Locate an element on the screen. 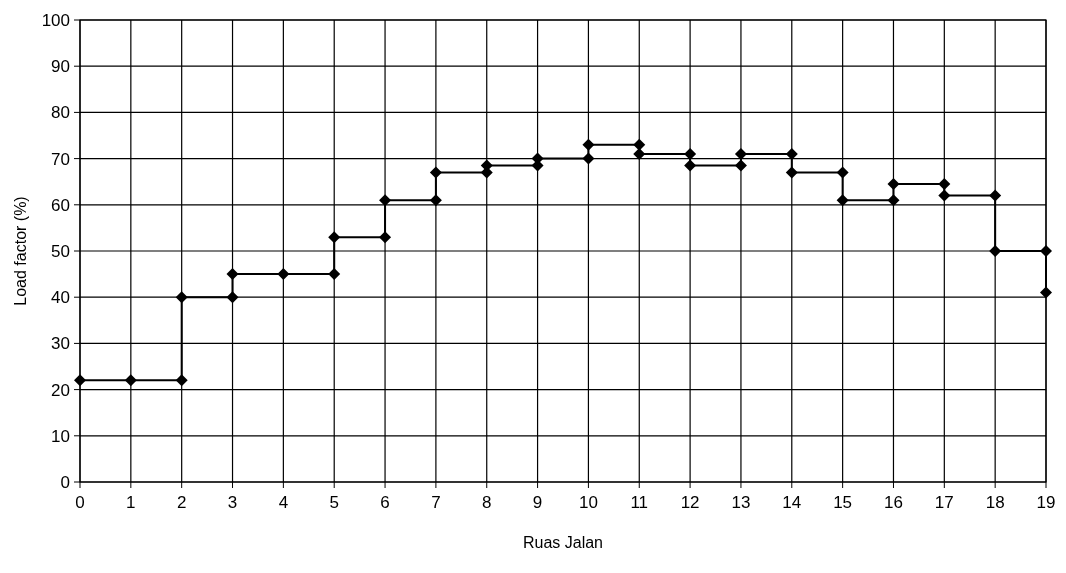 The image size is (1066, 573). x-tick-label: 13 is located at coordinates (741, 502).